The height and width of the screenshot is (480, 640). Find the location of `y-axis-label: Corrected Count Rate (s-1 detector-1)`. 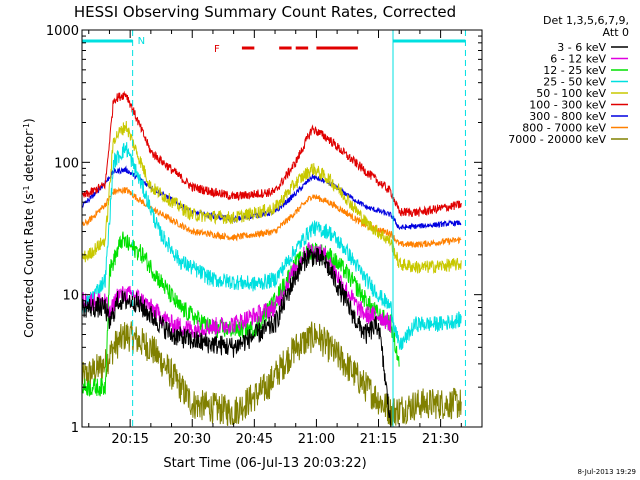

y-axis-label: Corrected Count Rate (s-1 detector-1) is located at coordinates (29, 227).